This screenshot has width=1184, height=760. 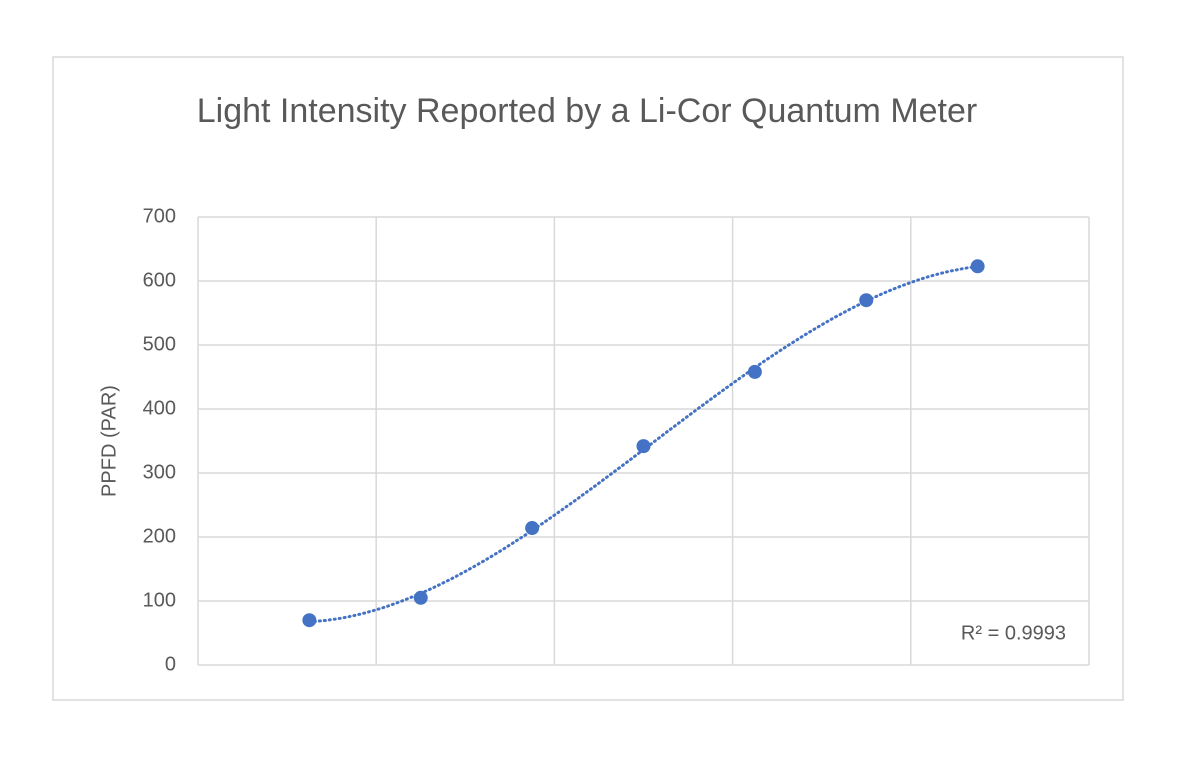 I want to click on y-tick-label: 0, so click(x=170, y=664).